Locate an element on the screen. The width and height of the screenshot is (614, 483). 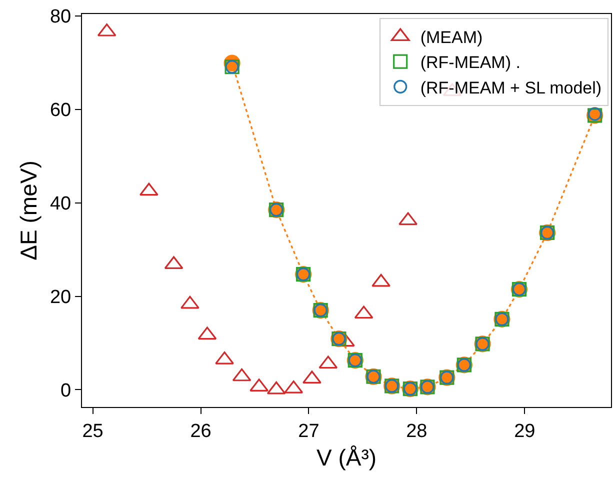
legend-label: (RF-MEAM + SL model) is located at coordinates (511, 88).